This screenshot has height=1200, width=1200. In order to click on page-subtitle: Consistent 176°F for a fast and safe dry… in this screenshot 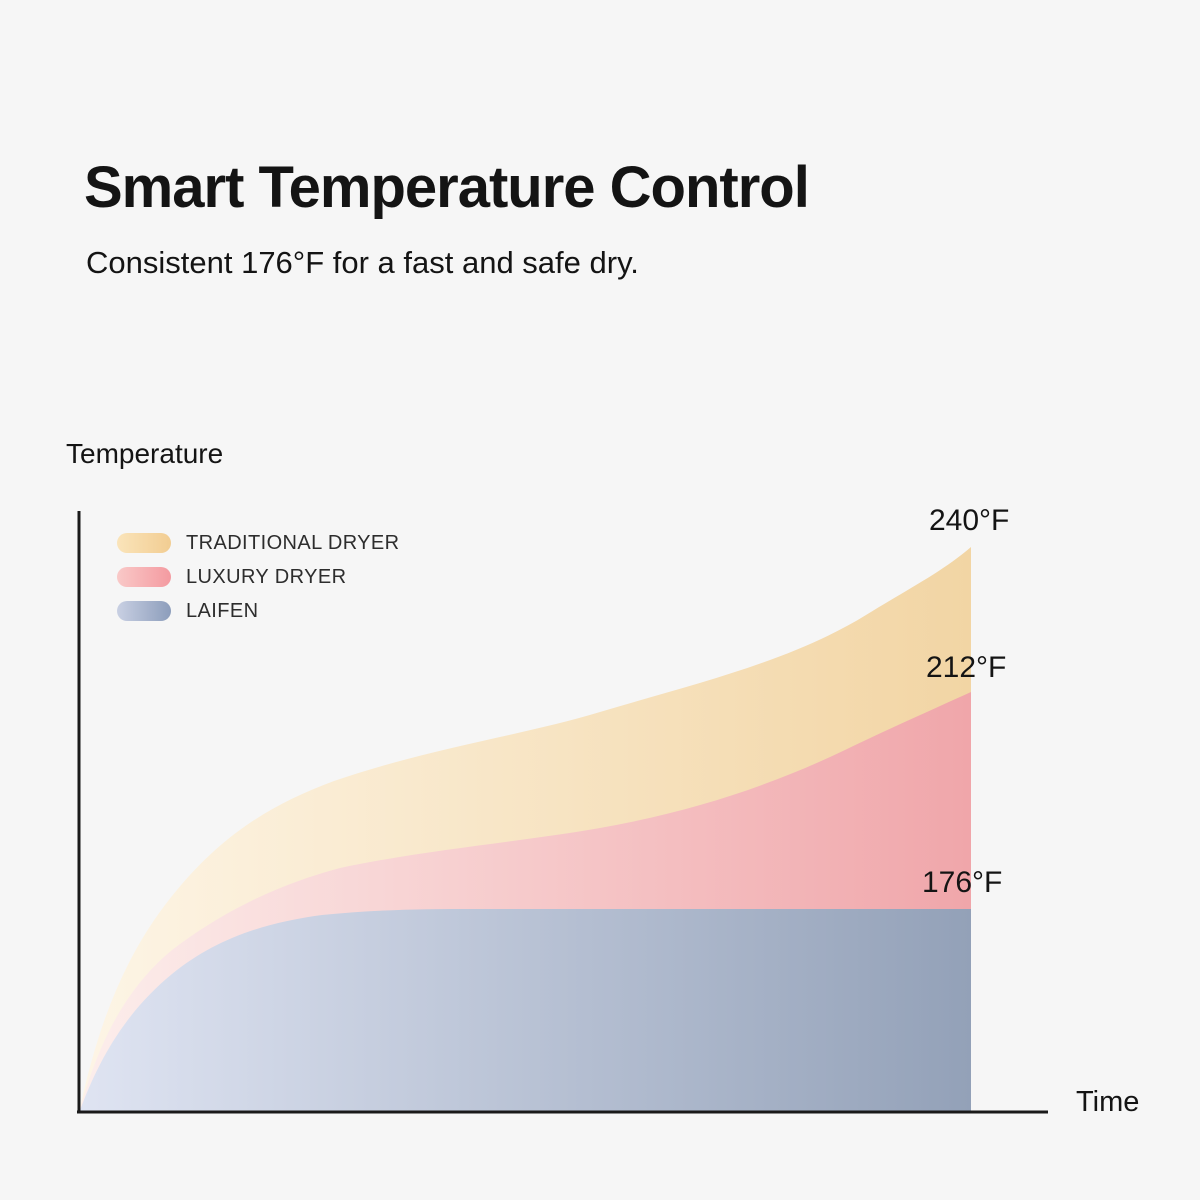, I will do `click(362, 262)`.